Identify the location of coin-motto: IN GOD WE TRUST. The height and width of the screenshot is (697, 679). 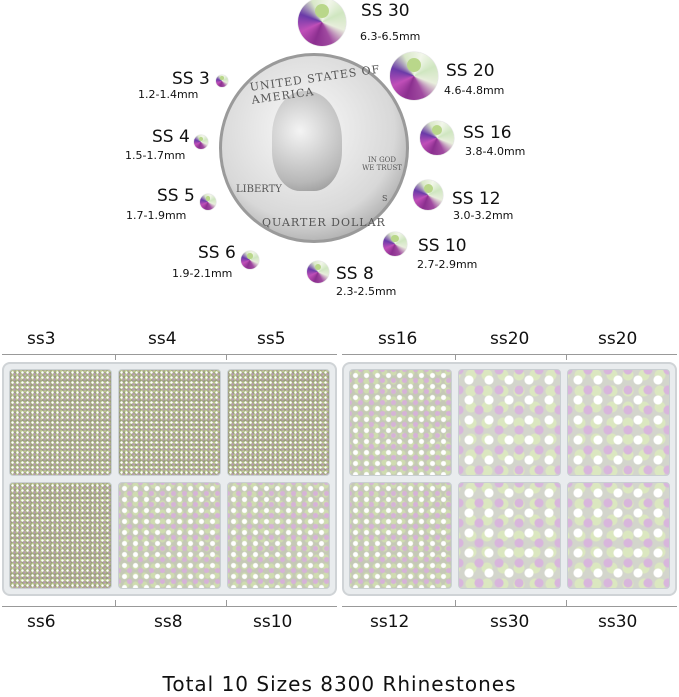
(382, 164).